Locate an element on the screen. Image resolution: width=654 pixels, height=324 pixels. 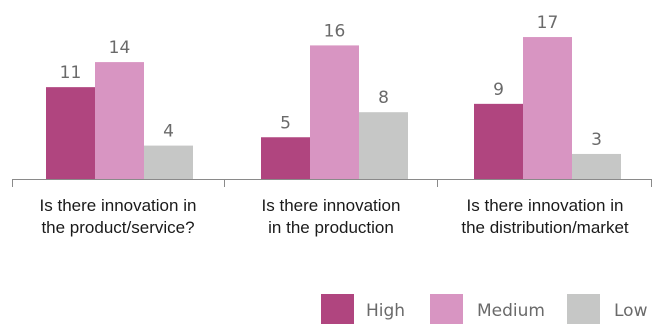
value-label-high-3: 9 is located at coordinates (498, 90).